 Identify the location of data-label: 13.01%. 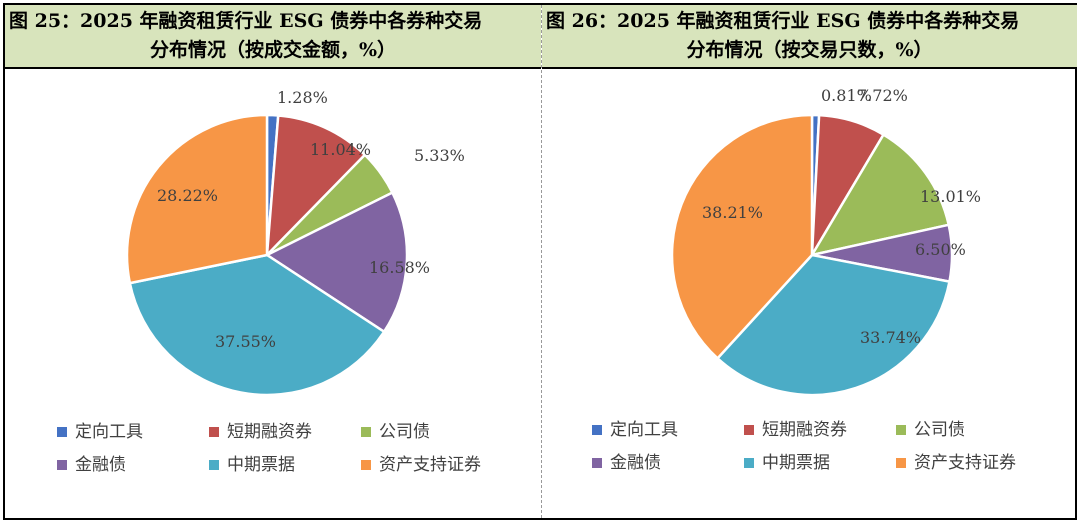
(950, 196).